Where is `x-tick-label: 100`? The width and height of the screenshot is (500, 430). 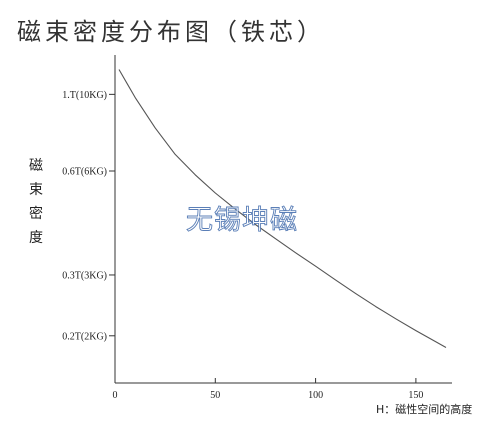 x-tick-label: 100 is located at coordinates (315, 395).